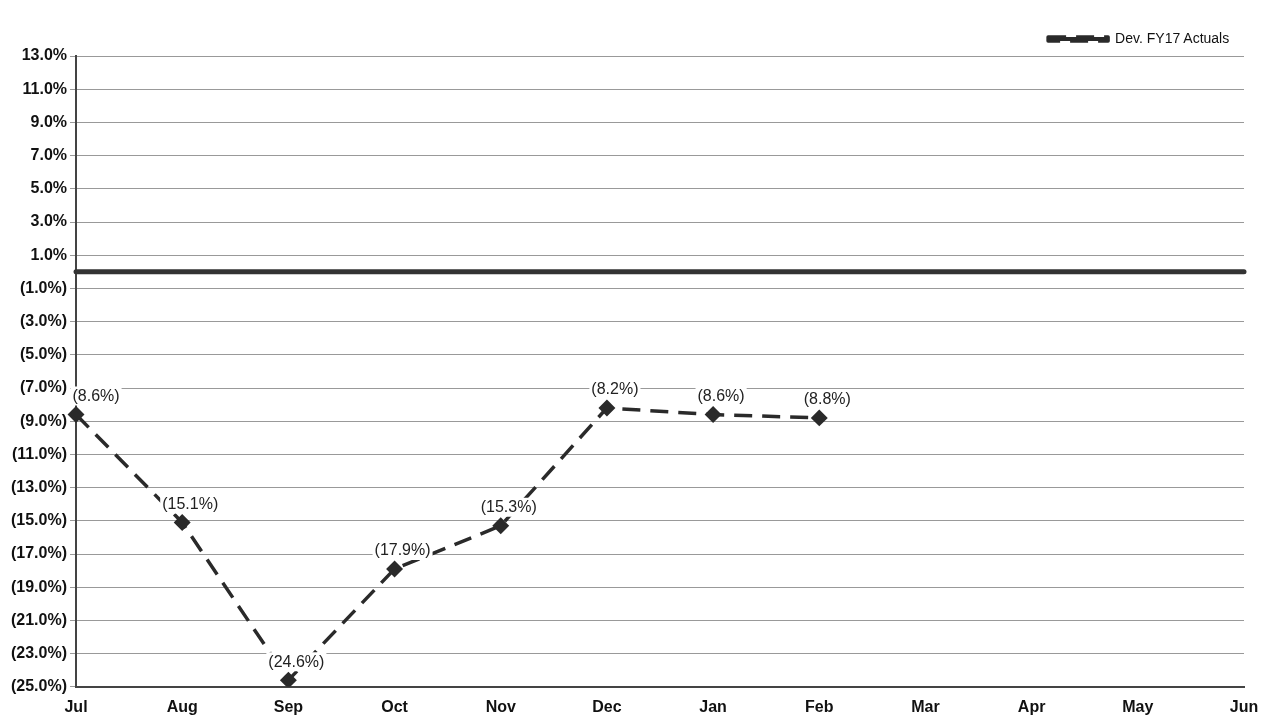 The image size is (1272, 728). I want to click on y-tick-label: (1.0%), so click(43, 287).